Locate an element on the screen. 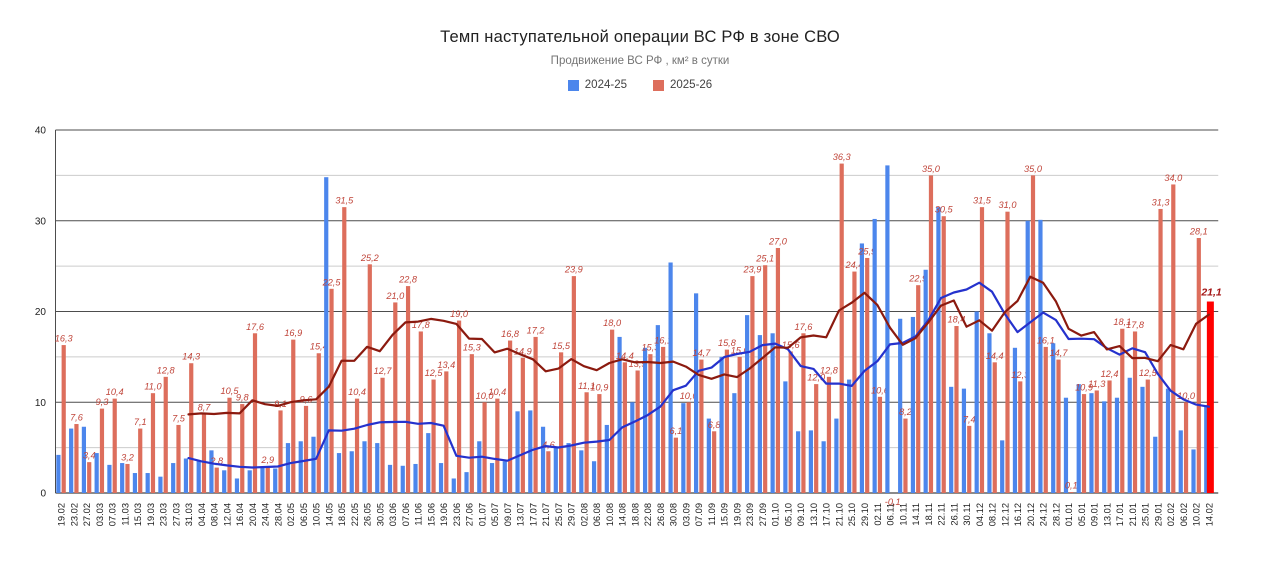  x-axis-tick-label: 23.03 is located at coordinates (164, 514).